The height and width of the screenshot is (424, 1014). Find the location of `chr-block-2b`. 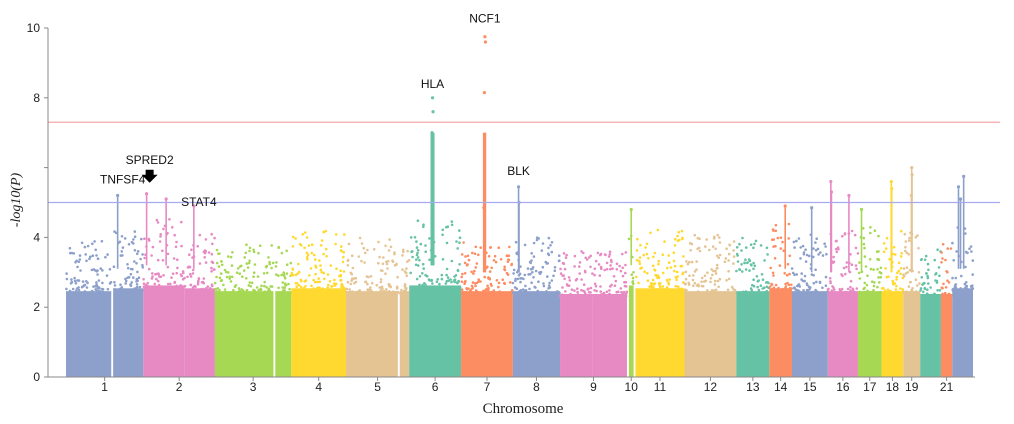

chr-block-2b is located at coordinates (199, 332).